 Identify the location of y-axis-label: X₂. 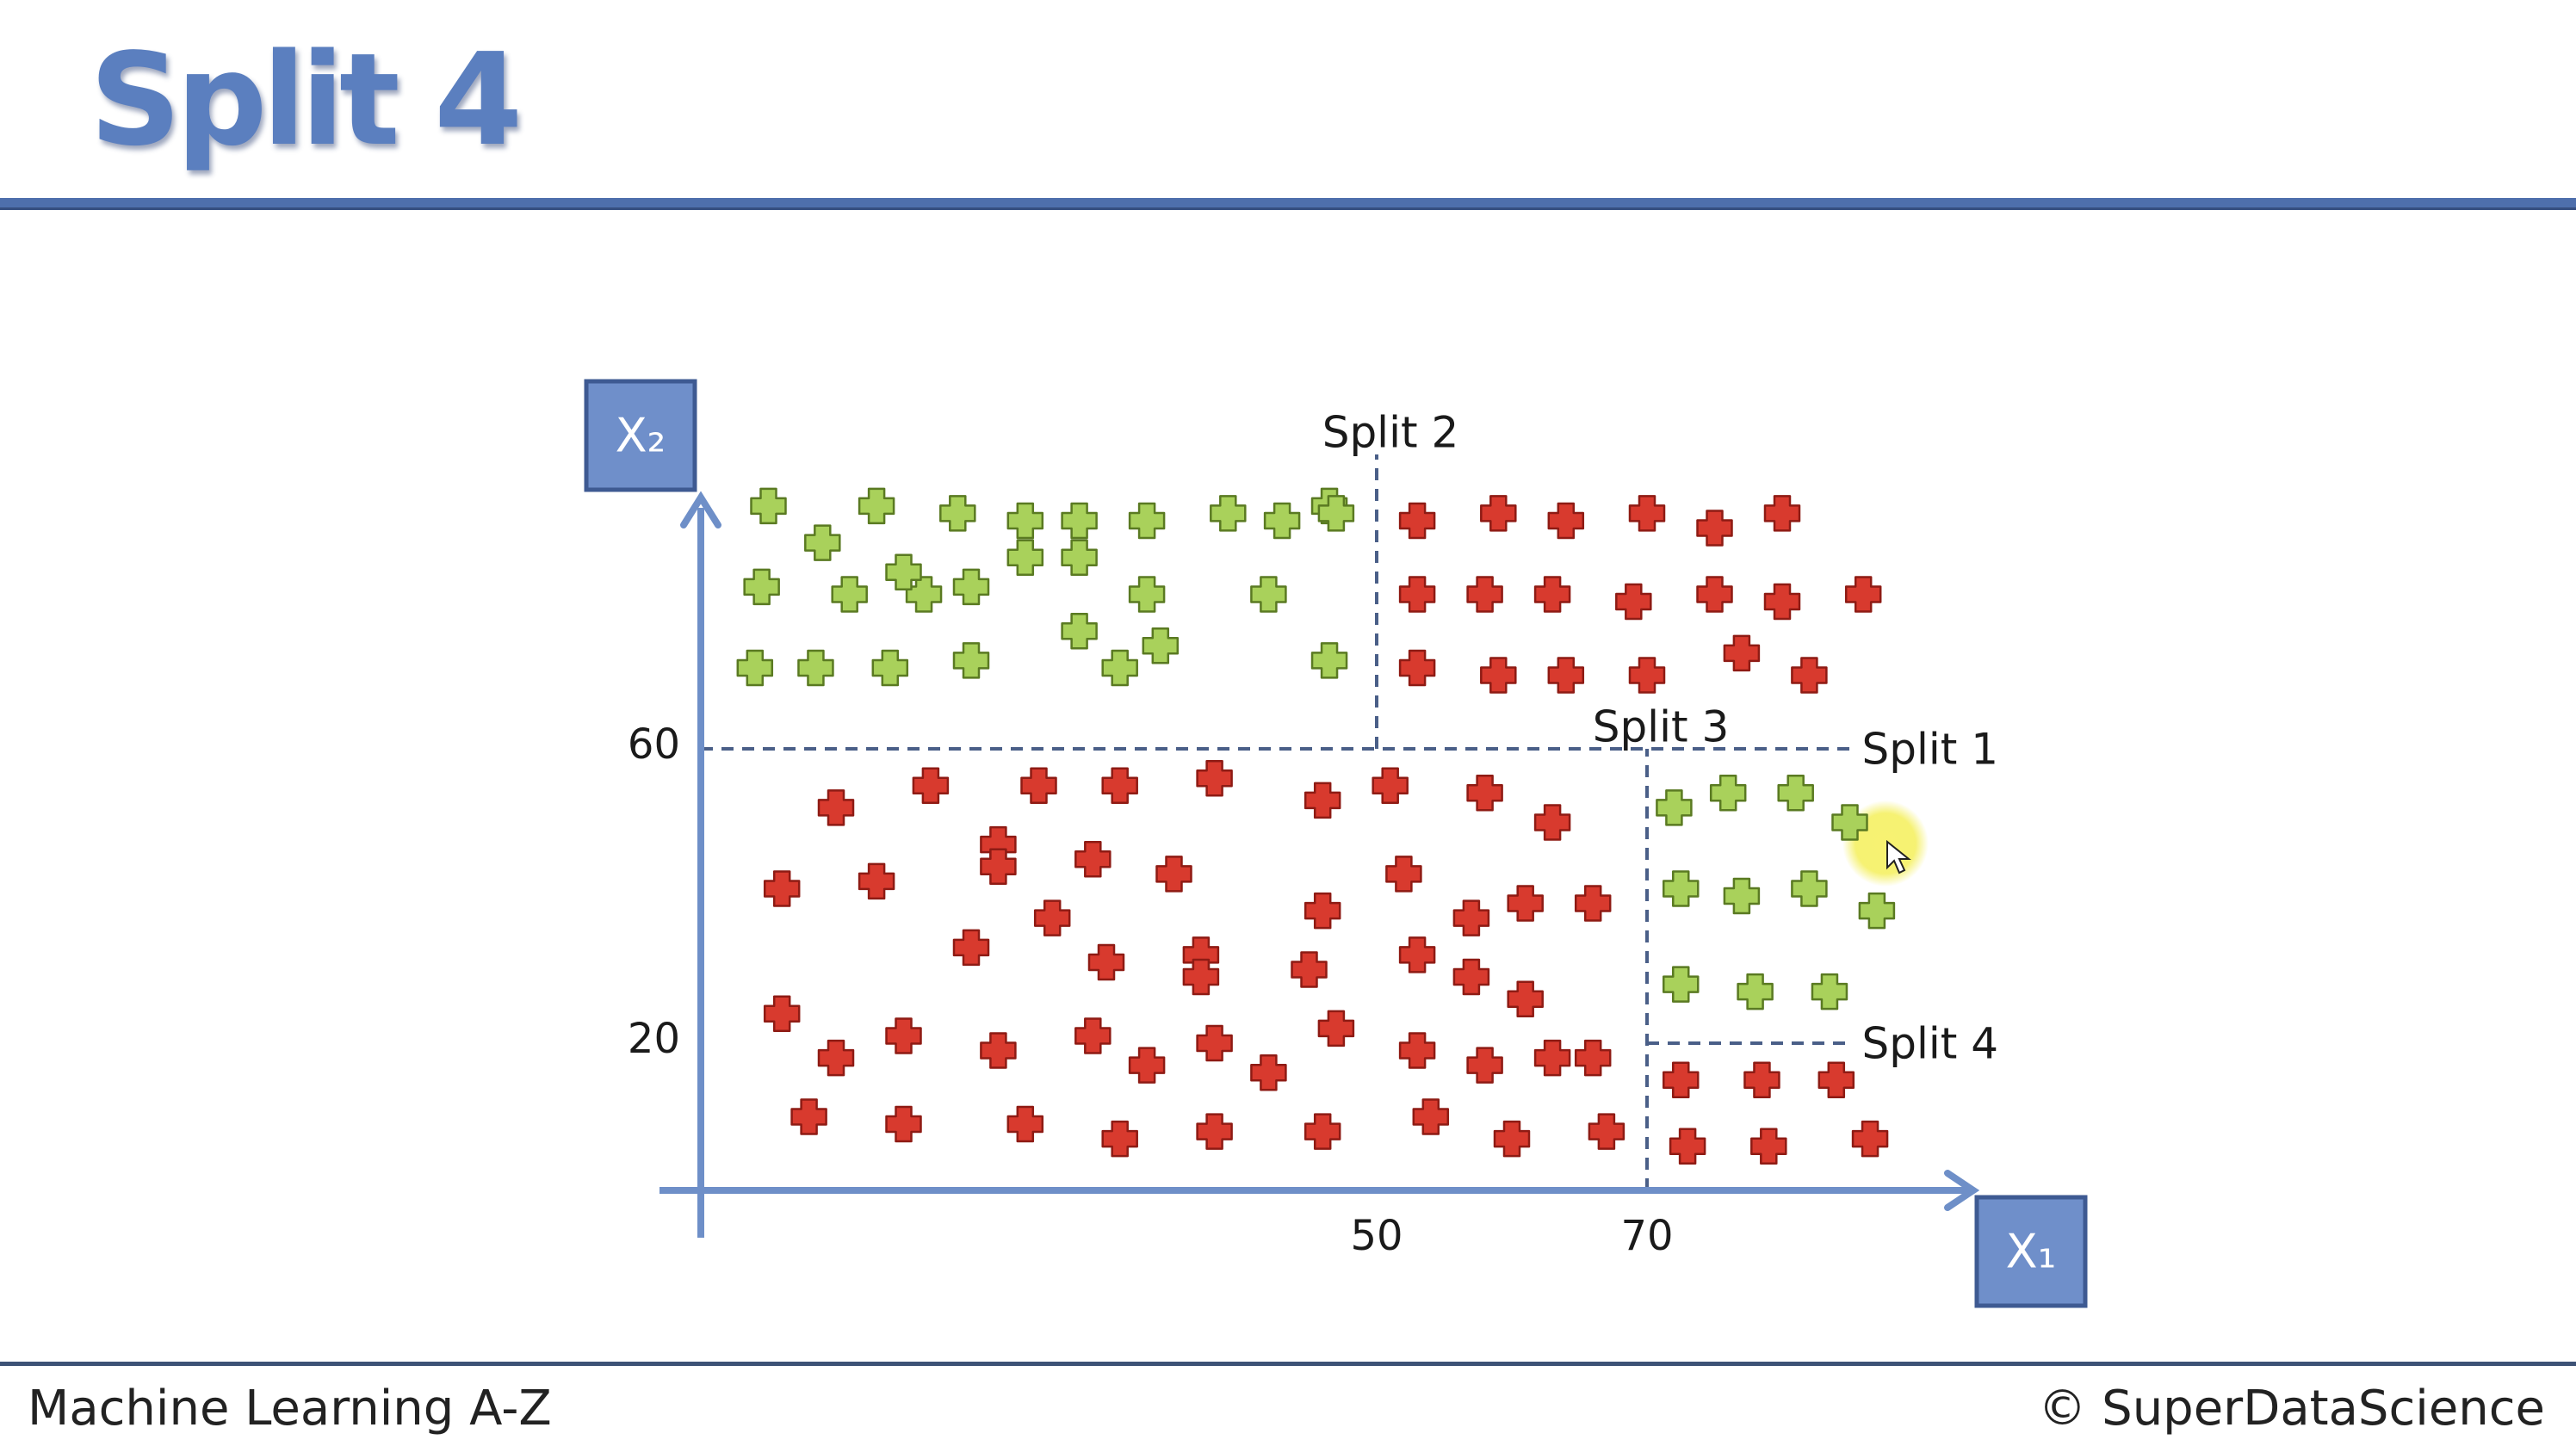
(641, 436).